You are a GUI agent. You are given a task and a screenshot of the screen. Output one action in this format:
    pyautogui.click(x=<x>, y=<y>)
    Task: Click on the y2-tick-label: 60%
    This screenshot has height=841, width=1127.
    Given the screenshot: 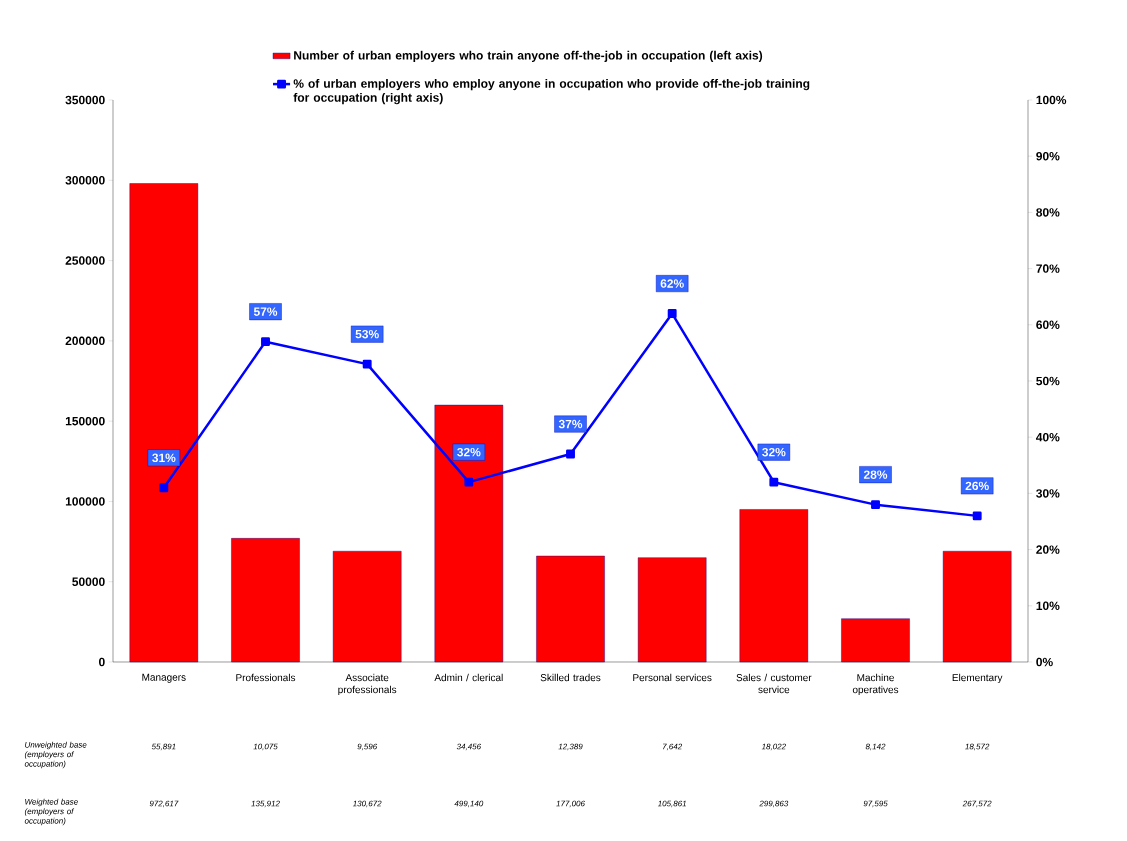 What is the action you would take?
    pyautogui.click(x=1048, y=325)
    